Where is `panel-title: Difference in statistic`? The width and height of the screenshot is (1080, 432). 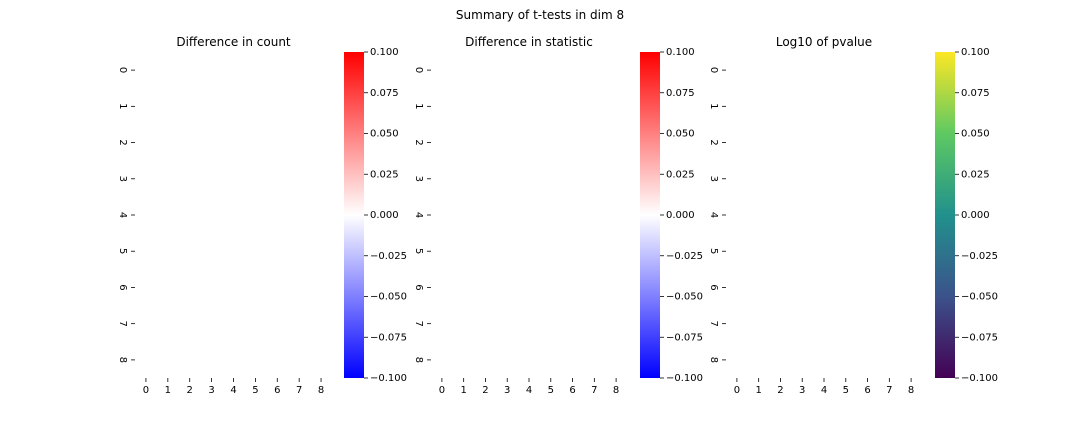
panel-title: Difference in statistic is located at coordinates (529, 42).